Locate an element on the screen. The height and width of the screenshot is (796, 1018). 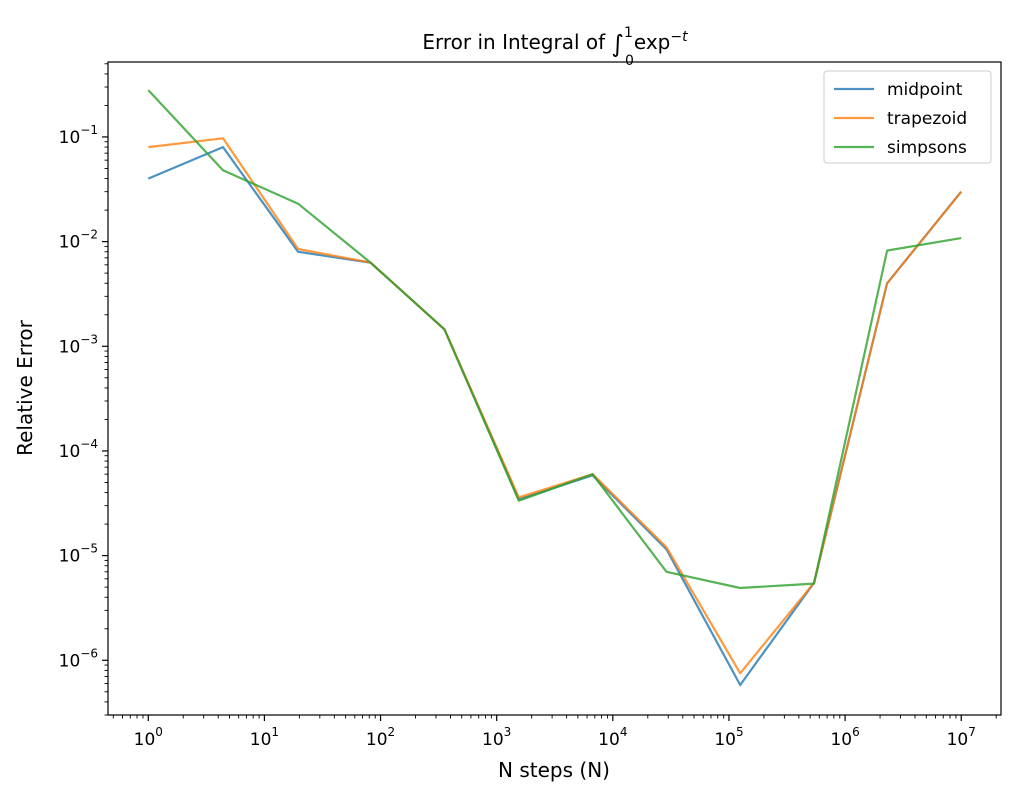
x-tick-label: 10² is located at coordinates (380, 737).